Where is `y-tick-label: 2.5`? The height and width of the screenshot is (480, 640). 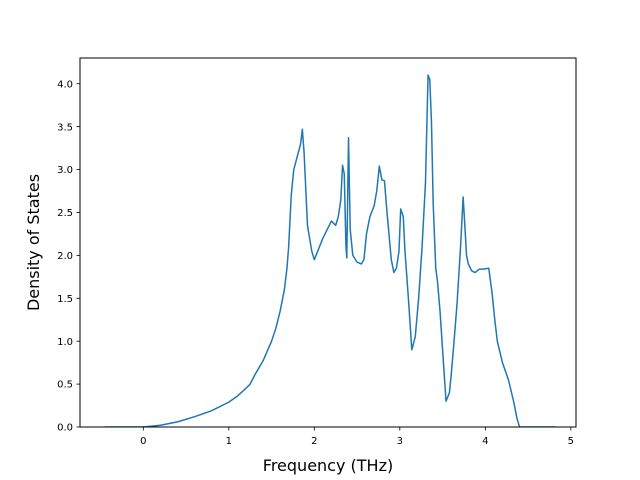 y-tick-label: 2.5 is located at coordinates (65, 213).